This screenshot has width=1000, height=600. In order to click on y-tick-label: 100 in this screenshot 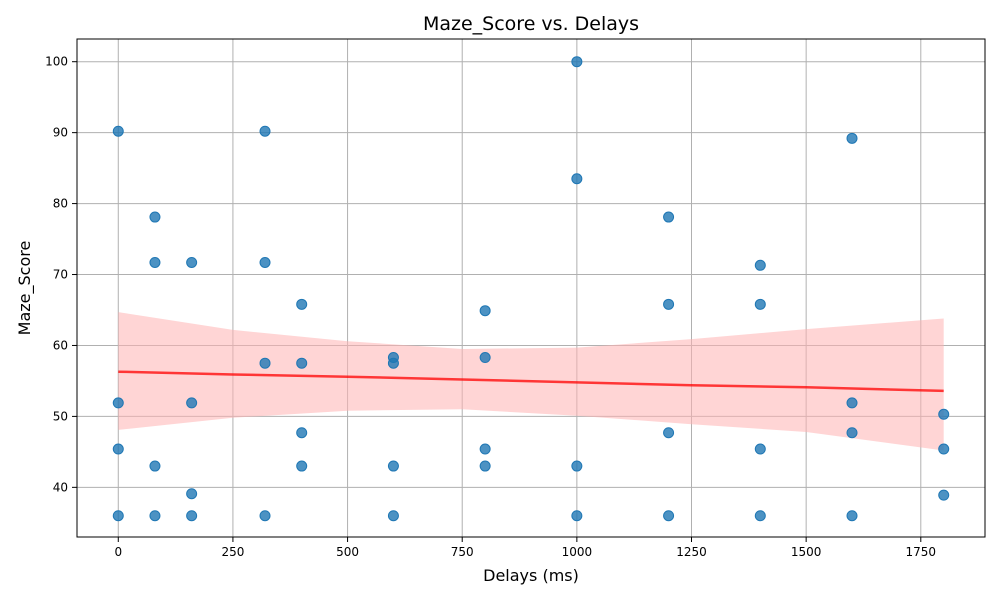, I will do `click(56, 62)`.